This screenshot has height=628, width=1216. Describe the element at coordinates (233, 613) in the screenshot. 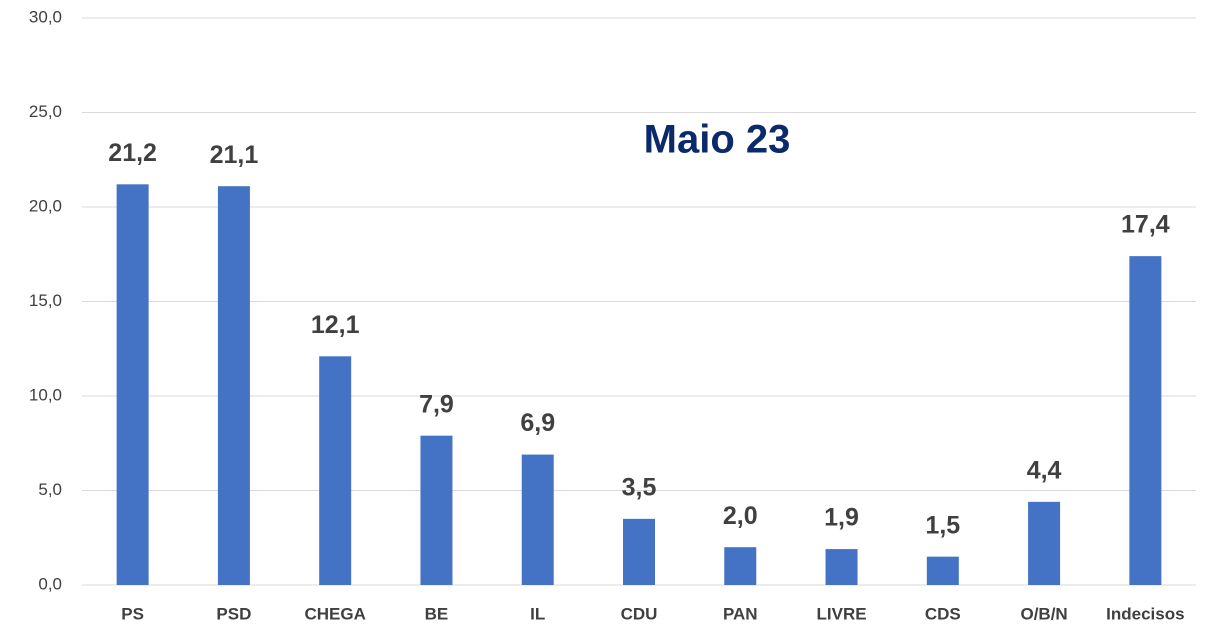

I see `x-tick-label: PSD` at that location.